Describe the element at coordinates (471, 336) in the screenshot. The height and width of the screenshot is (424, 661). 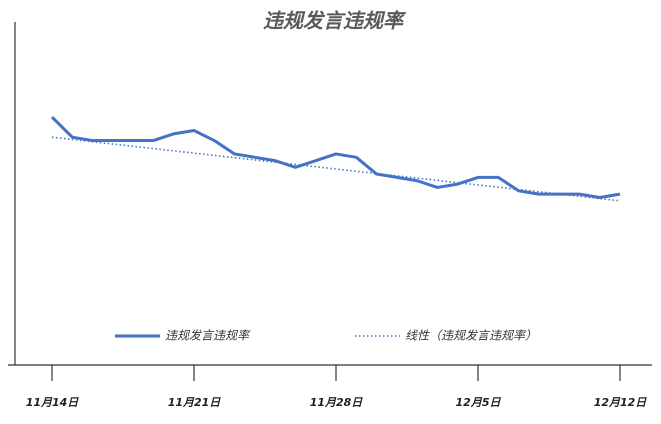
I see `legend-label: 线性（违规发言违规率）` at that location.